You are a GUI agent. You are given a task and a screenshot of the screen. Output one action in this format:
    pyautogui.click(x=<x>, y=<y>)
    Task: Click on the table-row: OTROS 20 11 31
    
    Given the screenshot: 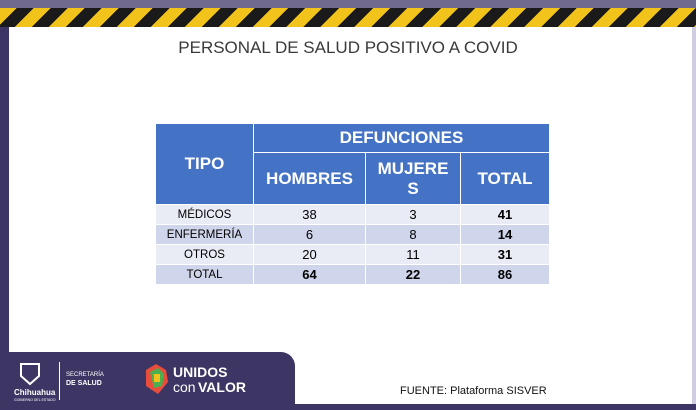 What is the action you would take?
    pyautogui.click(x=352, y=254)
    